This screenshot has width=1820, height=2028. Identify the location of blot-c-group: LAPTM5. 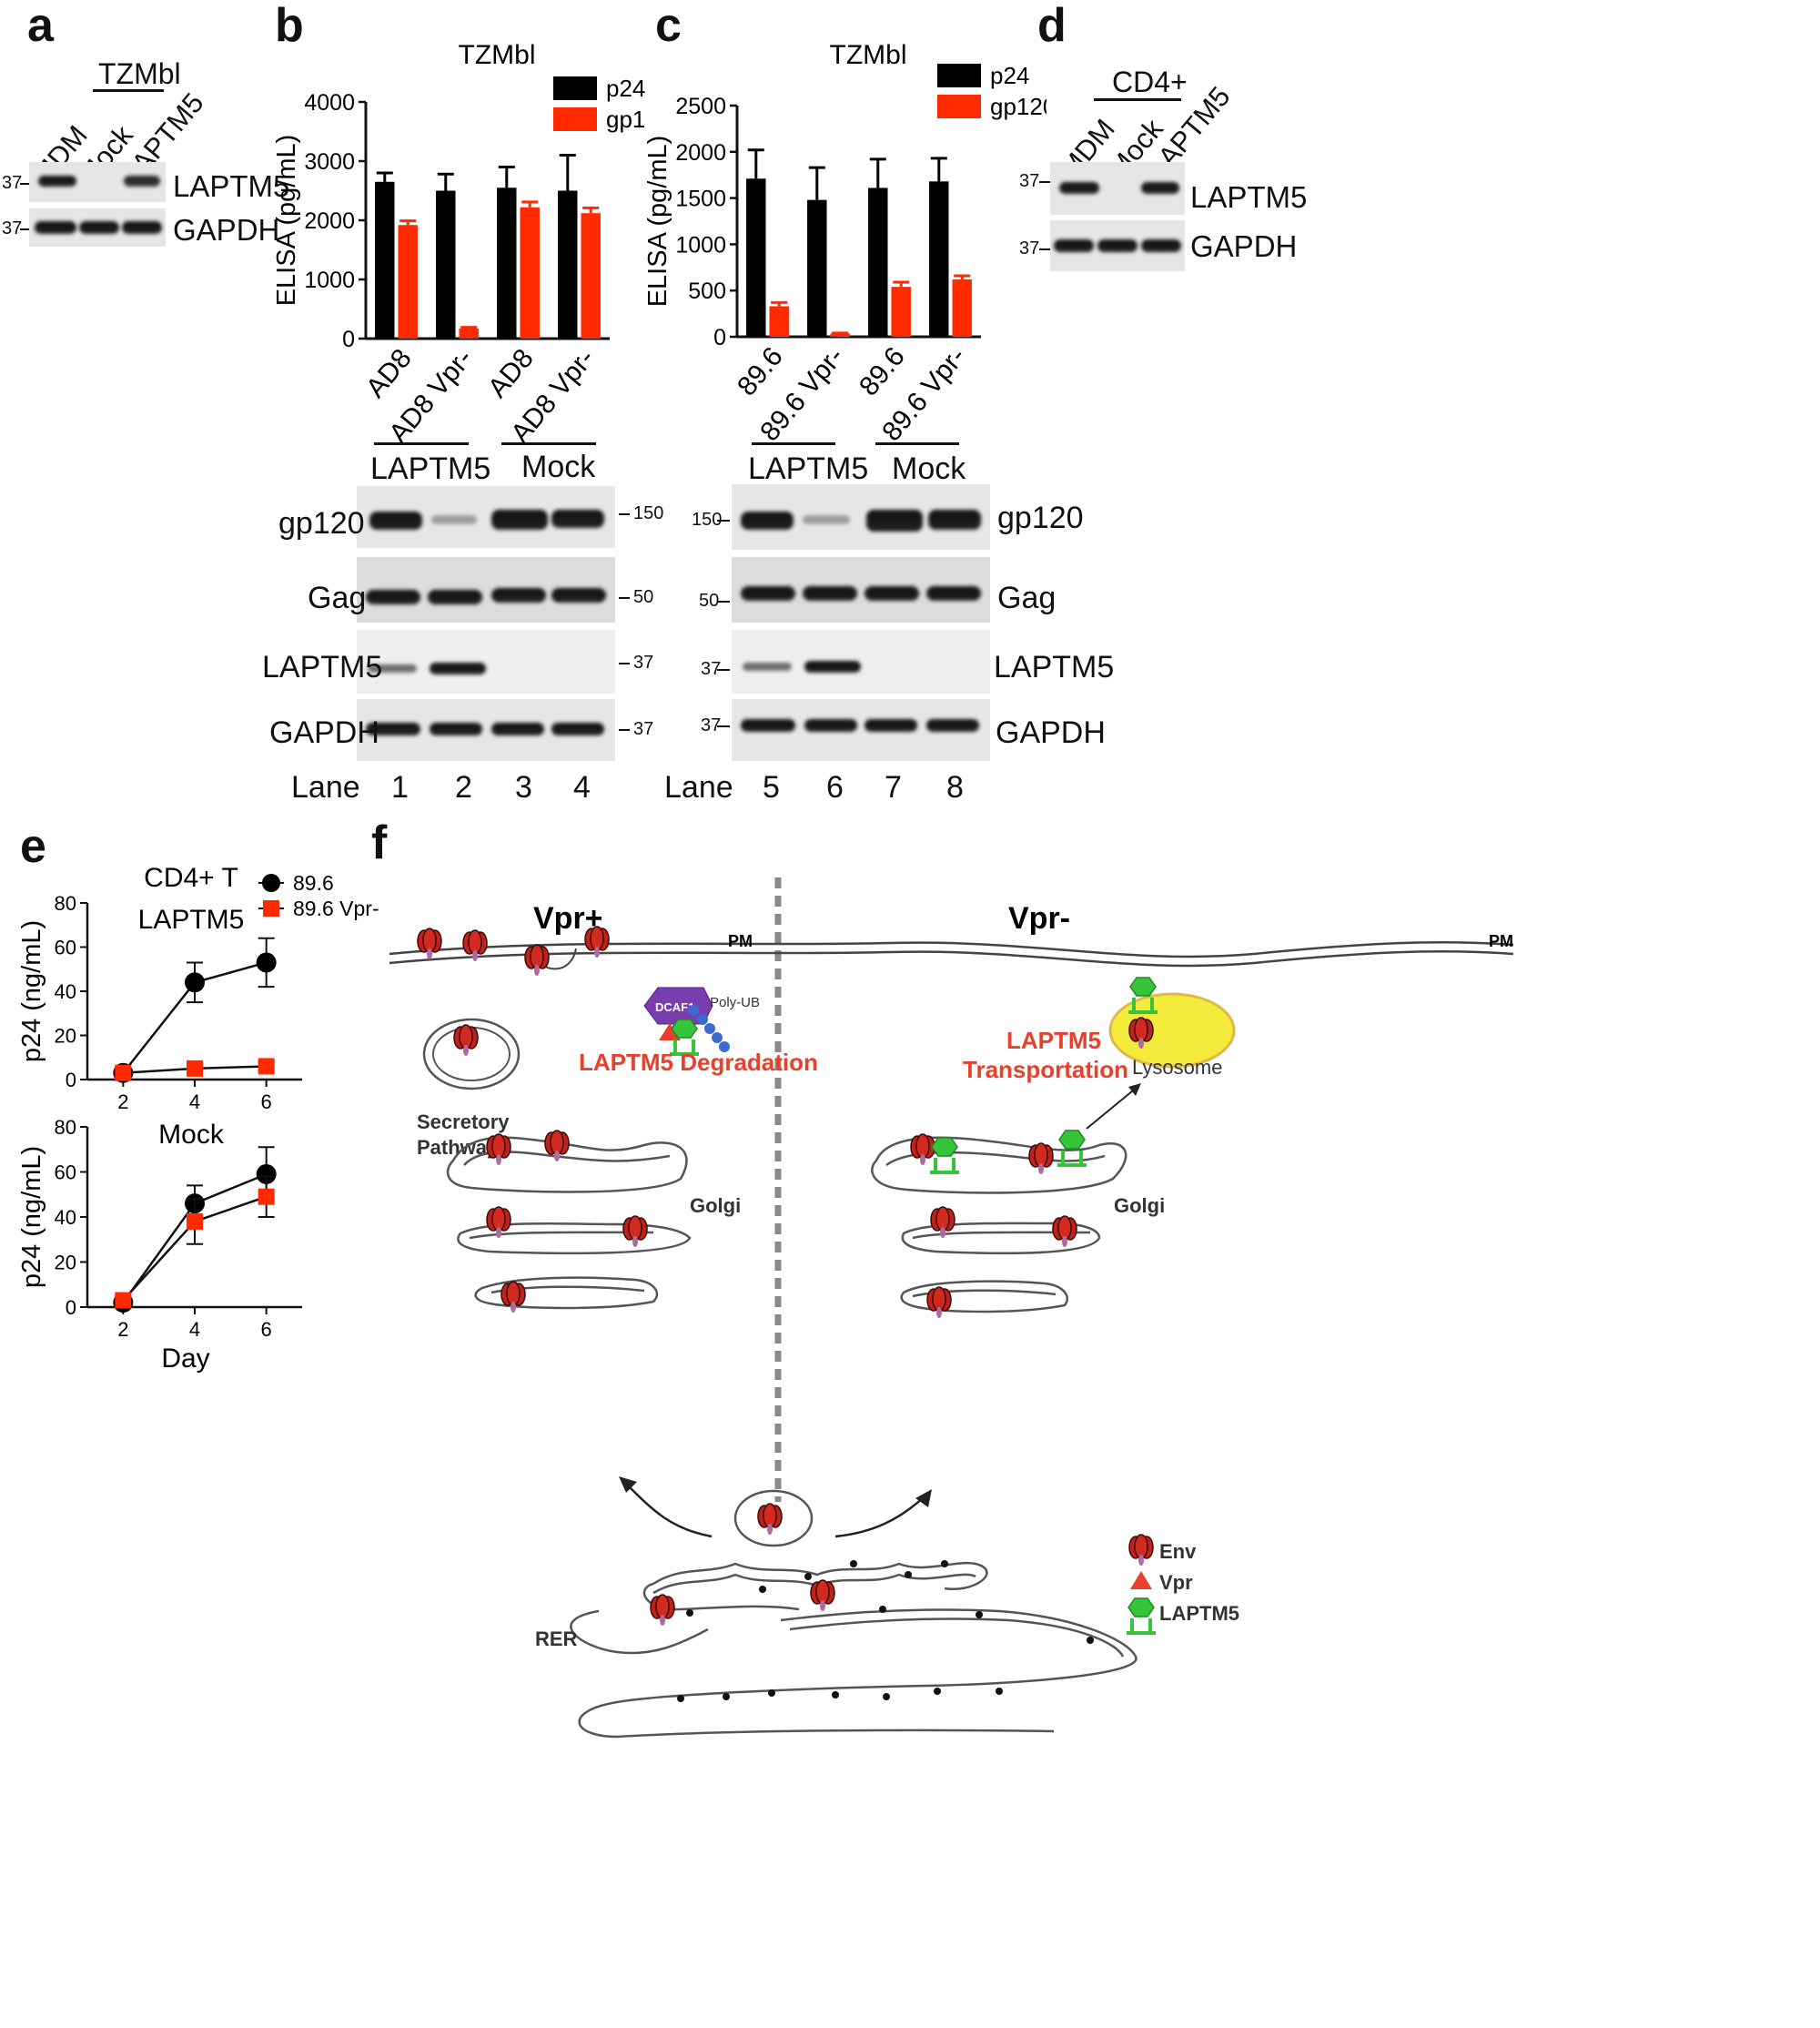
(809, 469).